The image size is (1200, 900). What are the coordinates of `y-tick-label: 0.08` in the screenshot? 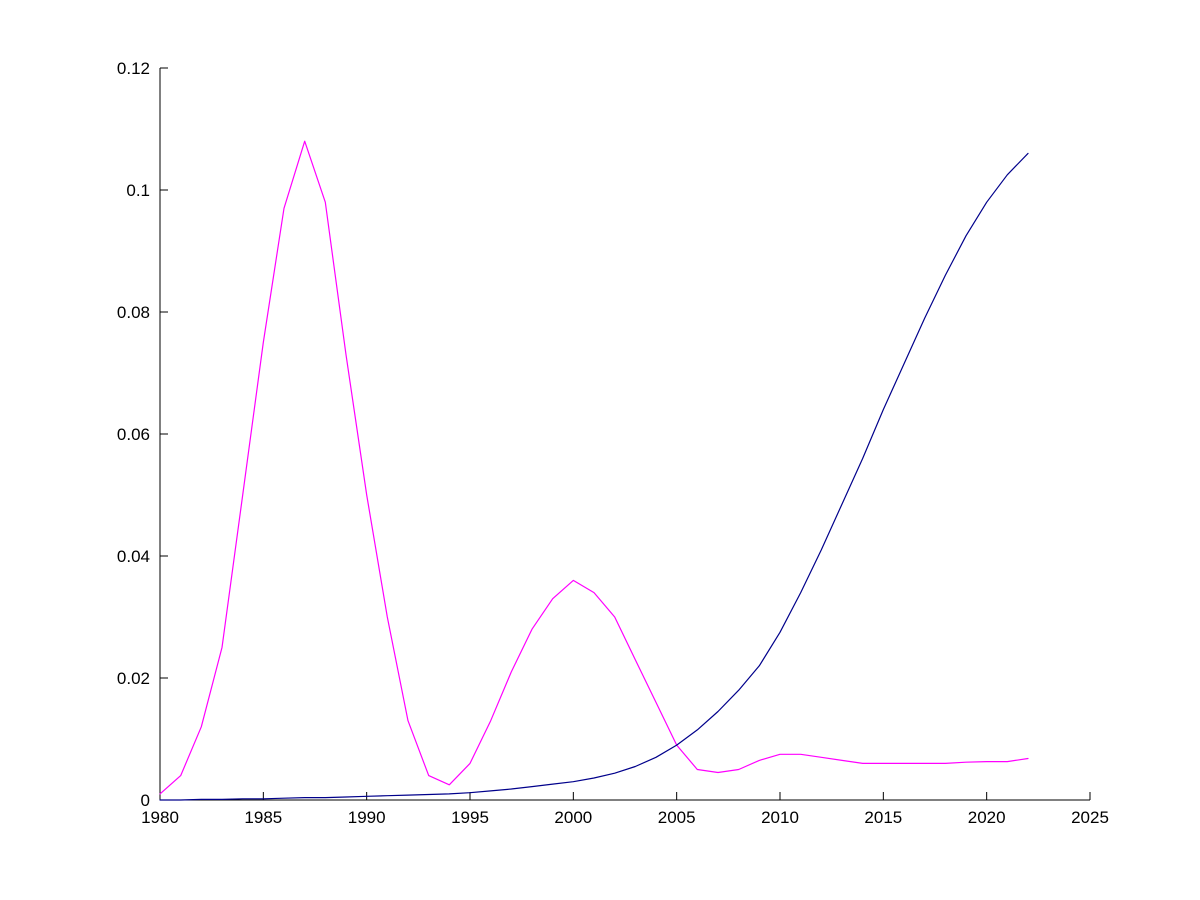 It's located at (133, 312).